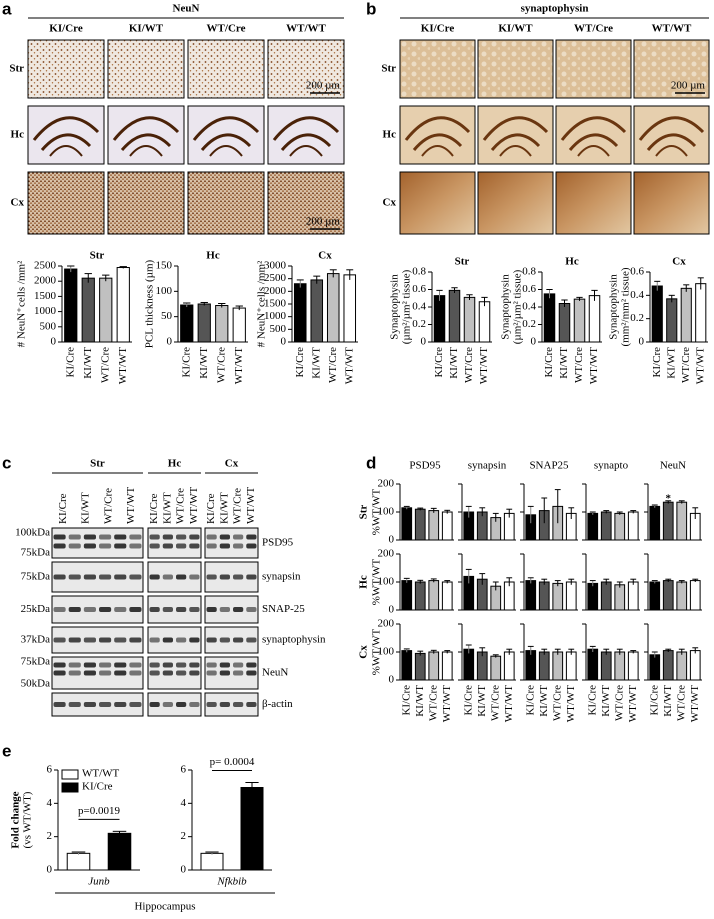  Describe the element at coordinates (101, 774) in the screenshot. I see `legend-label: WT/WT` at that location.